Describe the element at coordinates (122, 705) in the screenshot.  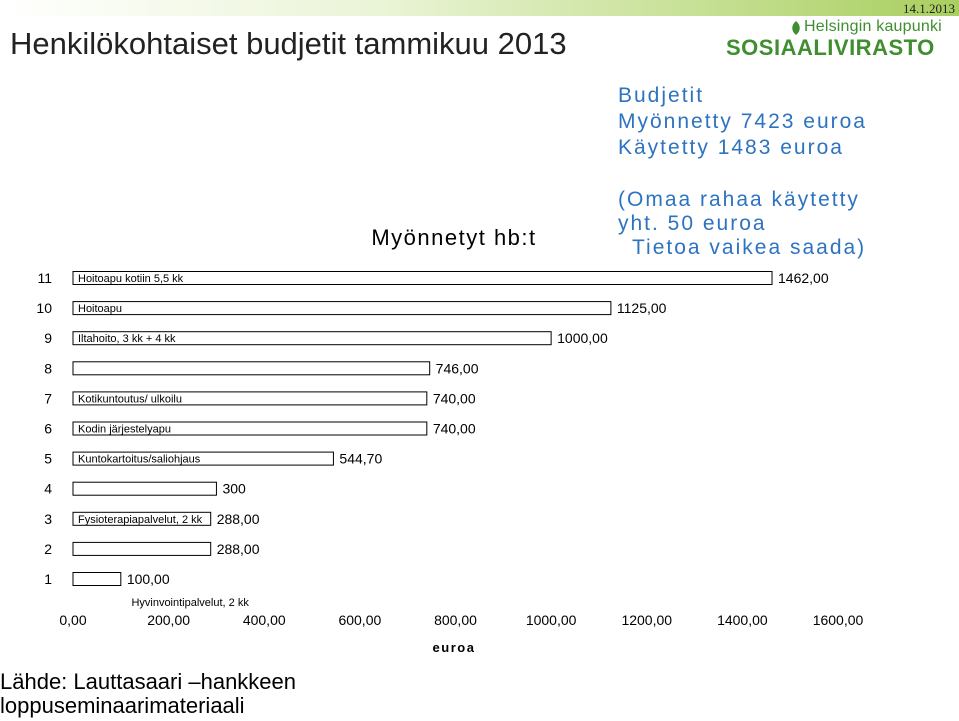
I see `source-line-2: loppuseminaarimateriaali` at that location.